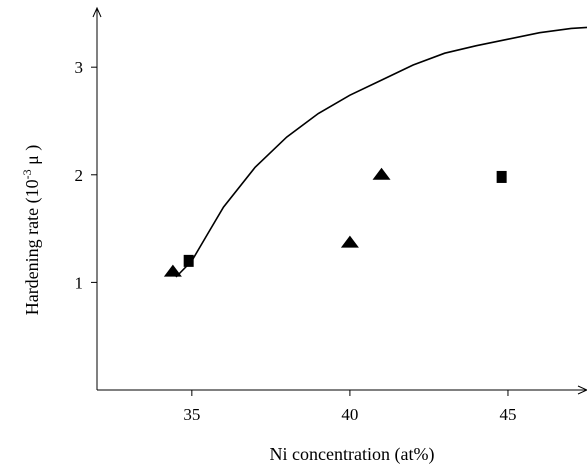 The height and width of the screenshot is (468, 587). Describe the element at coordinates (352, 454) in the screenshot. I see `x-axis-title: Ni concentration (at%)` at that location.